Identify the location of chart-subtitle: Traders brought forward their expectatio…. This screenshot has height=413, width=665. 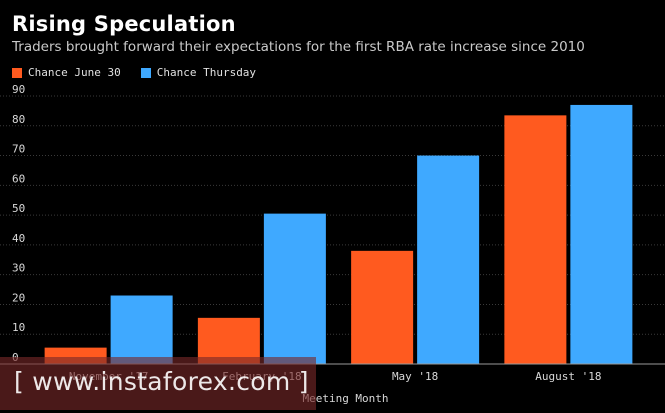
(298, 47).